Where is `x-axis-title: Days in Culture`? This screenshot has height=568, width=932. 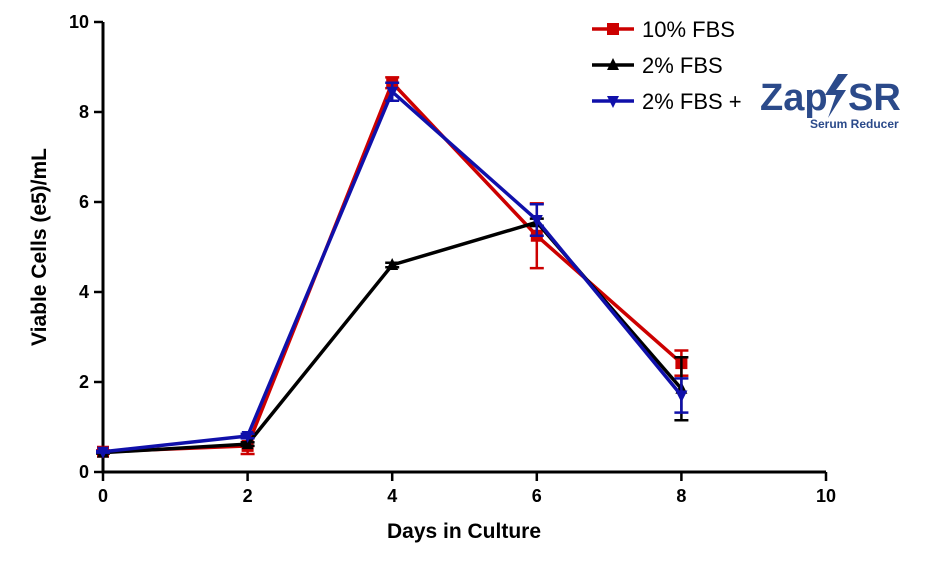
x-axis-title: Days in Culture is located at coordinates (464, 531).